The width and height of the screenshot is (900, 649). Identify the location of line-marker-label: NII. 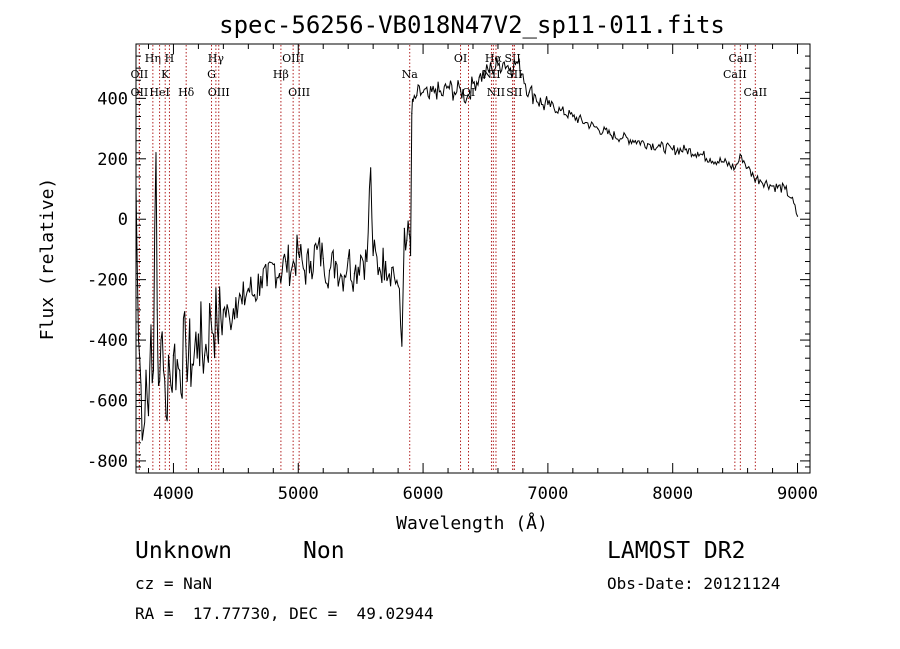
(496, 92).